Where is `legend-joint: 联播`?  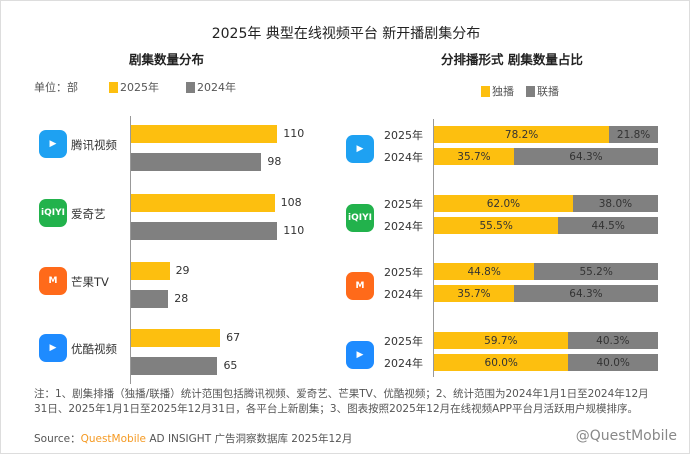 legend-joint: 联播 is located at coordinates (542, 91).